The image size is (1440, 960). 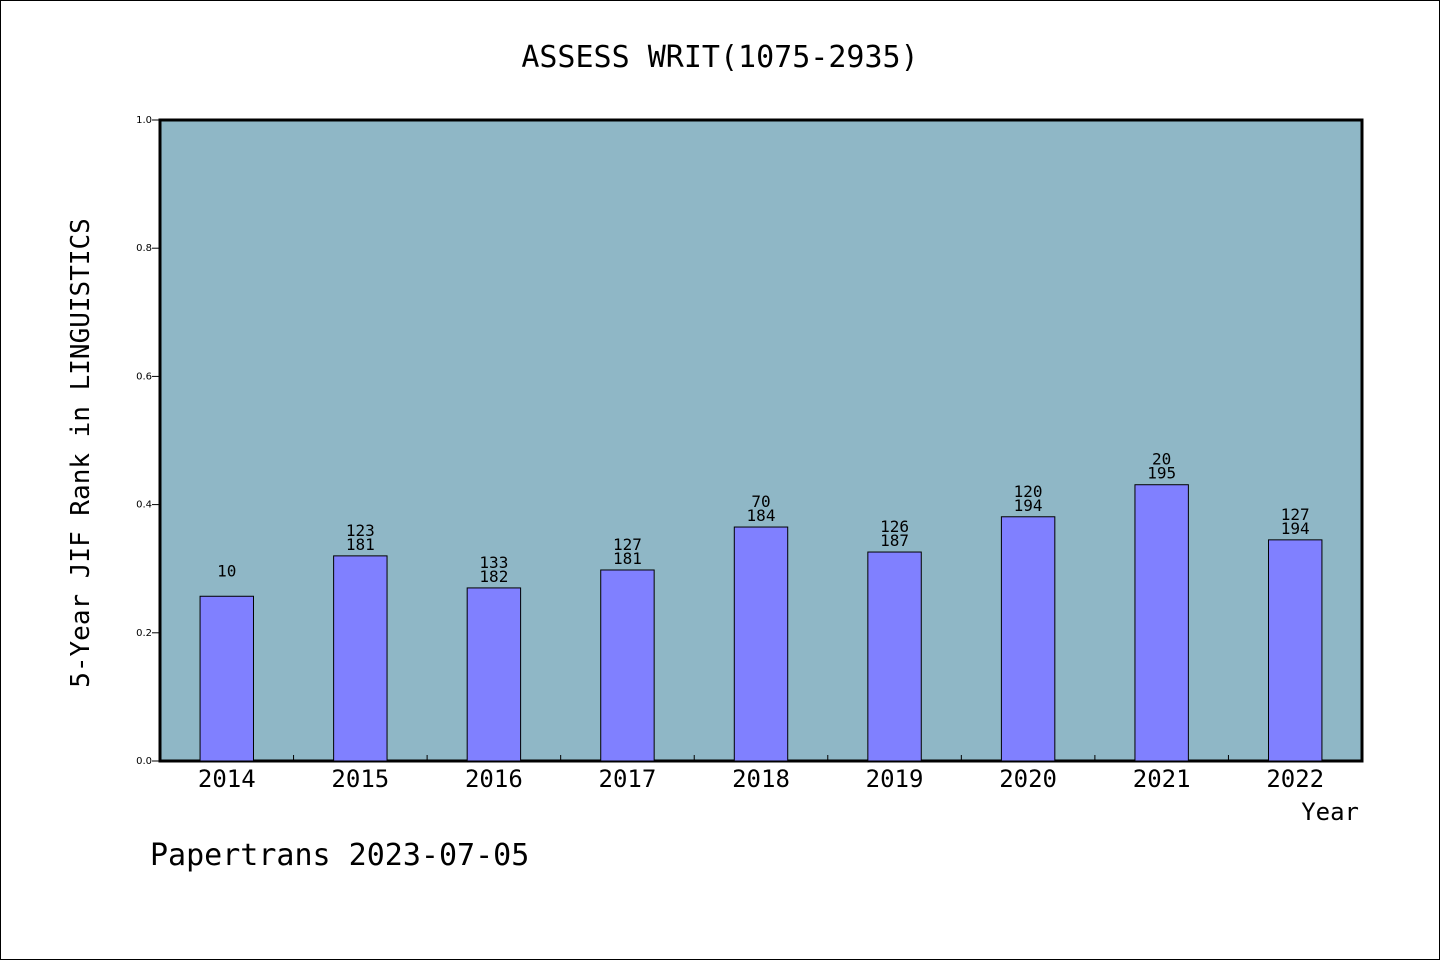 What do you see at coordinates (895, 779) in the screenshot?
I see `x-tick-label-2019: 2019` at bounding box center [895, 779].